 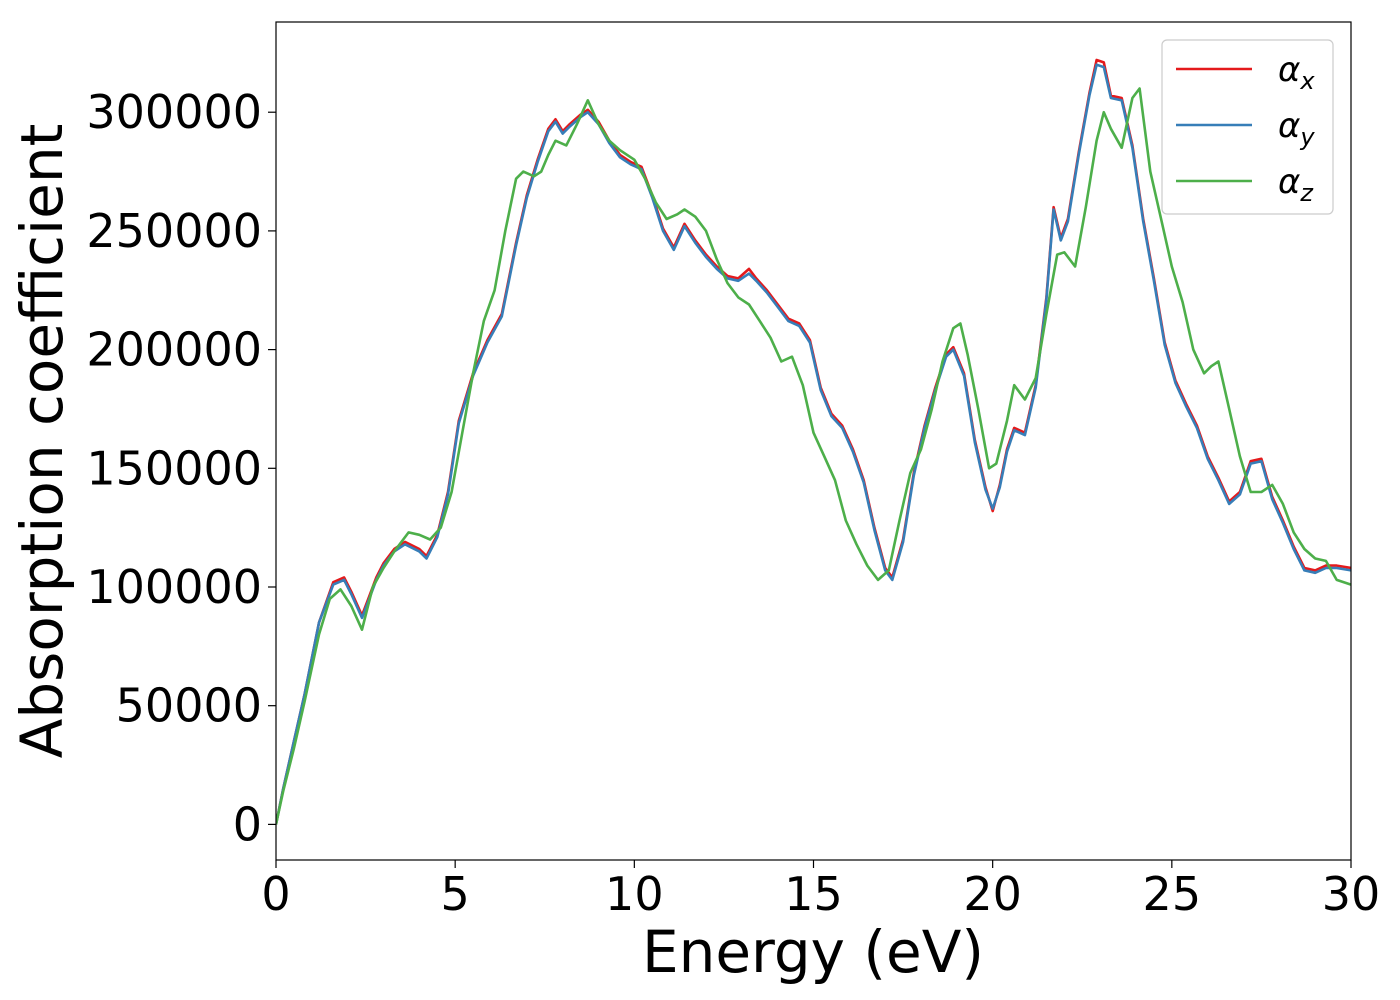 What do you see at coordinates (455, 894) in the screenshot?
I see `x-tick-label: 5` at bounding box center [455, 894].